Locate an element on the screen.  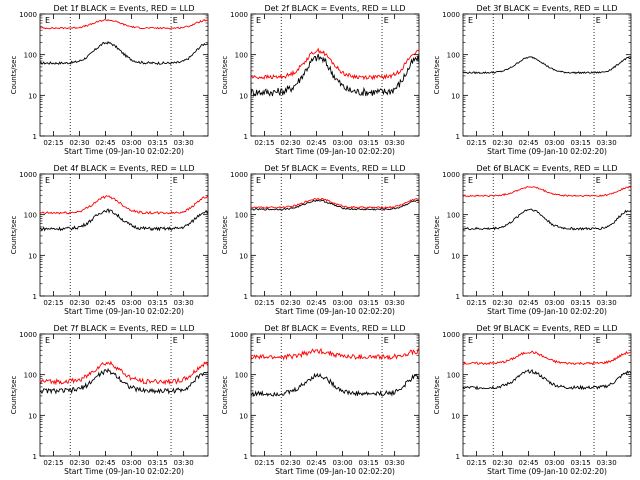
panel-title: Det 7f BLACK = Events, RED = LLD is located at coordinates (123, 328).